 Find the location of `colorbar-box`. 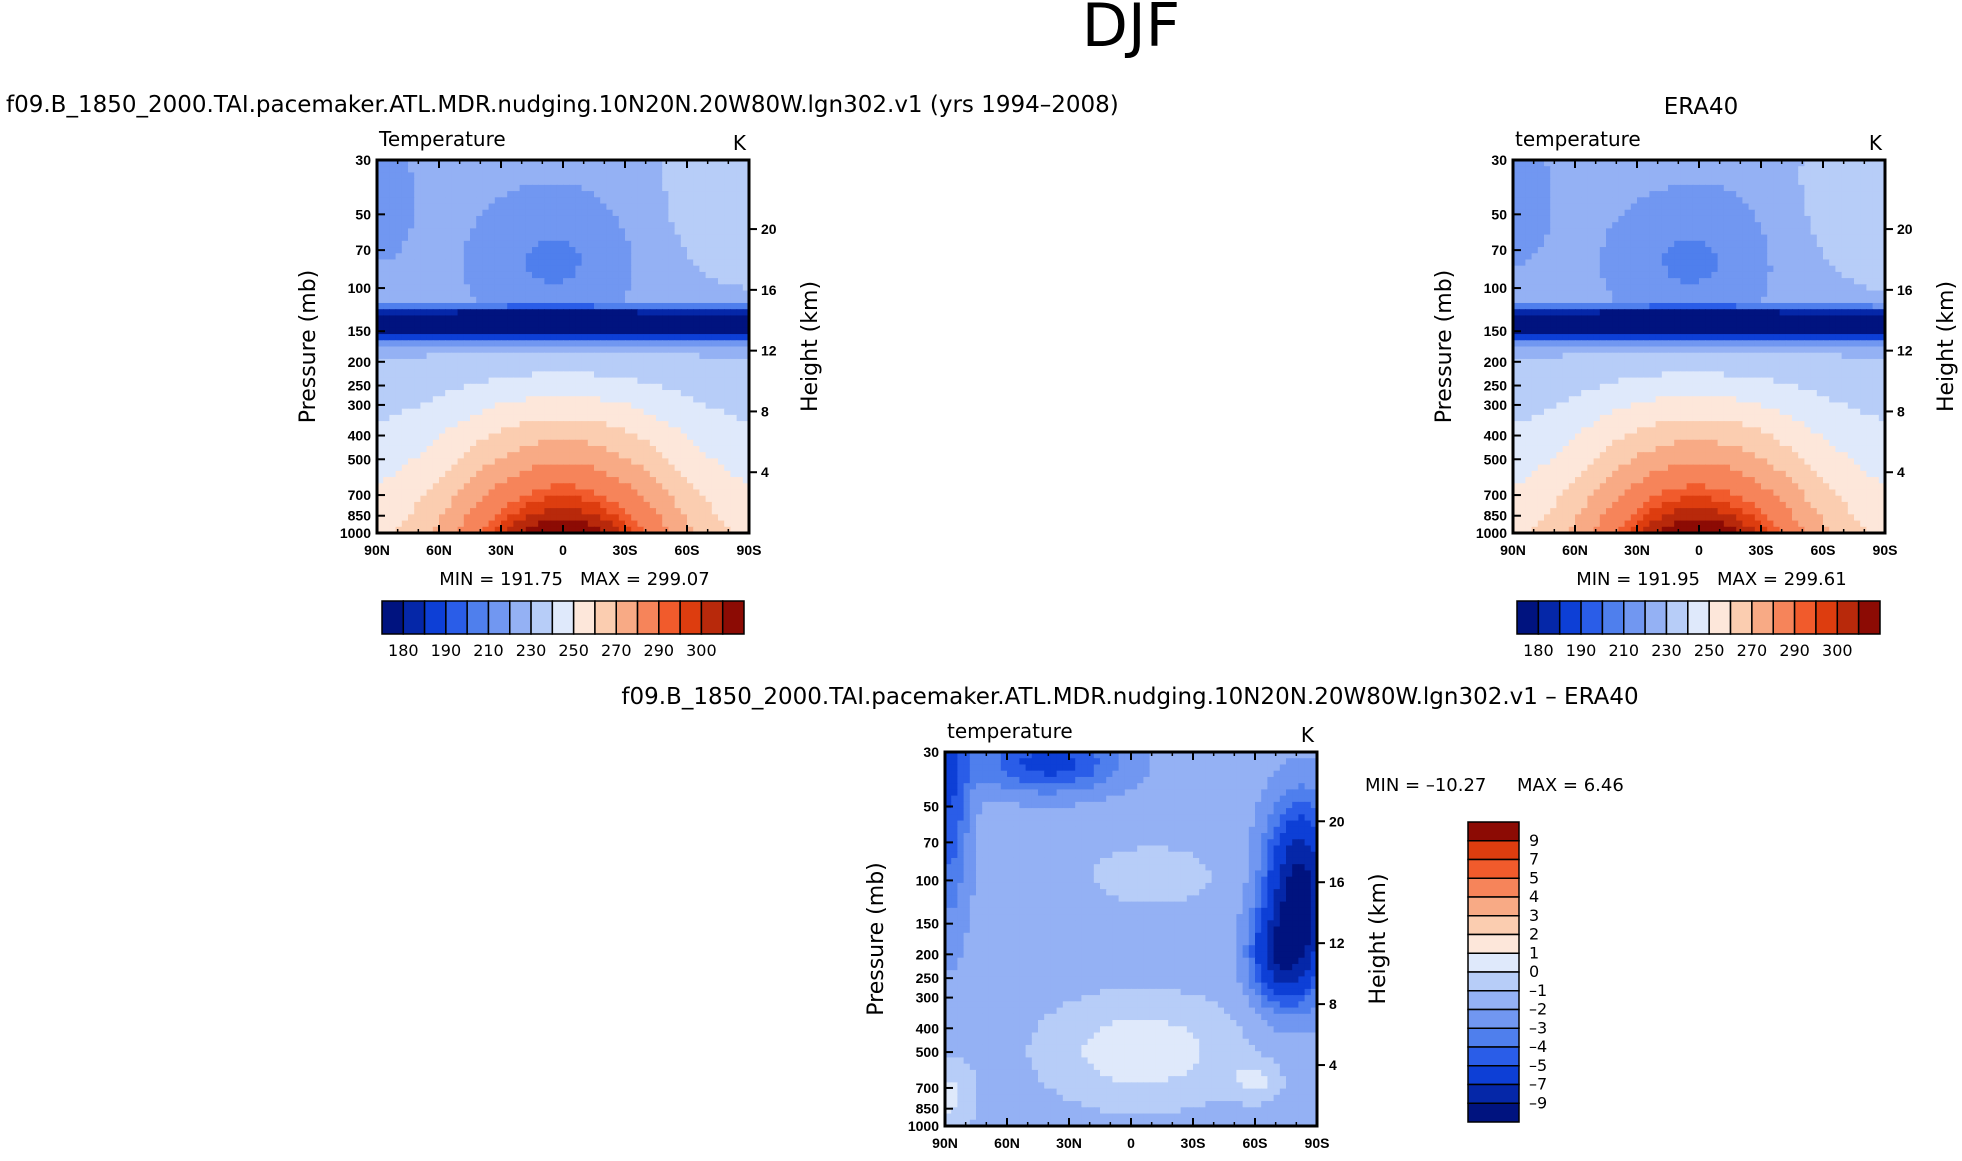

colorbar-box is located at coordinates (520, 617).